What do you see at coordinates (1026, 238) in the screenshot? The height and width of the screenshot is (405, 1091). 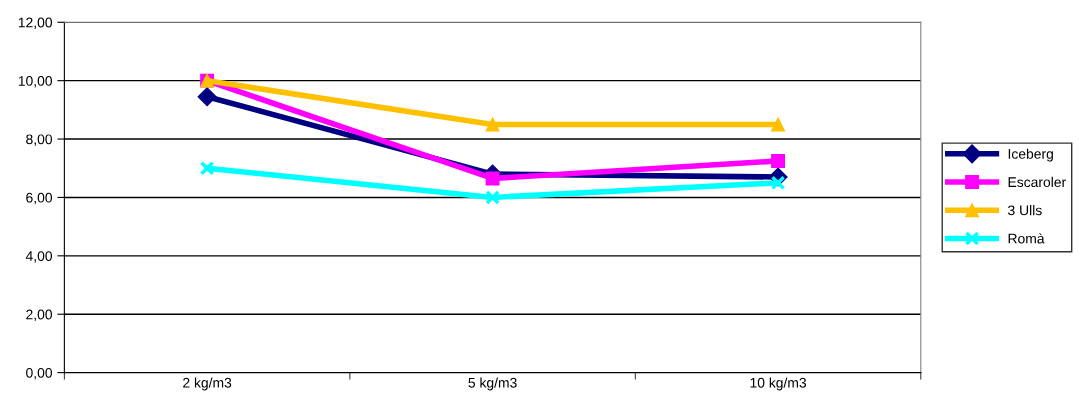 I see `legend-label: Romà` at bounding box center [1026, 238].